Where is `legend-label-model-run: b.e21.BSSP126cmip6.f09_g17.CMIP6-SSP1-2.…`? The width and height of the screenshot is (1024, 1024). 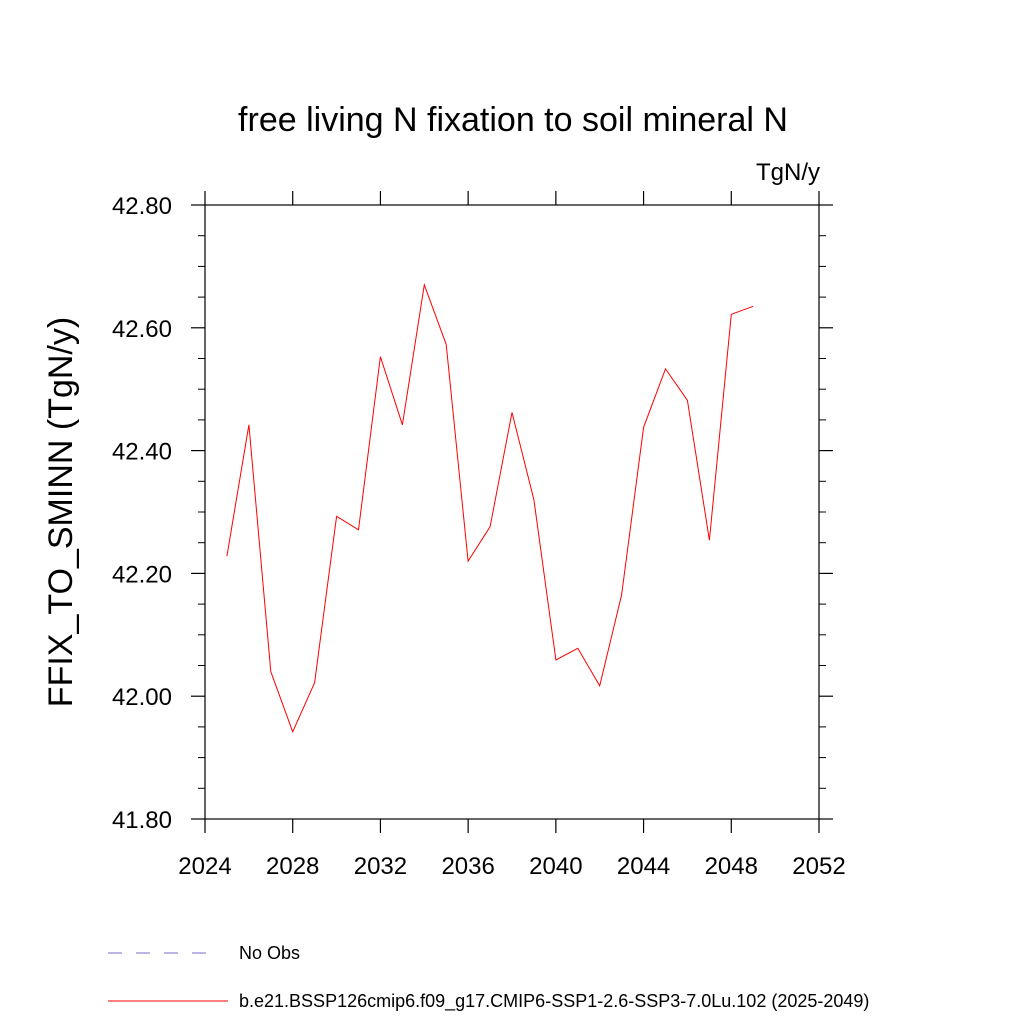
legend-label-model-run: b.e21.BSSP126cmip6.f09_g17.CMIP6-SSP1-2.… is located at coordinates (554, 1001).